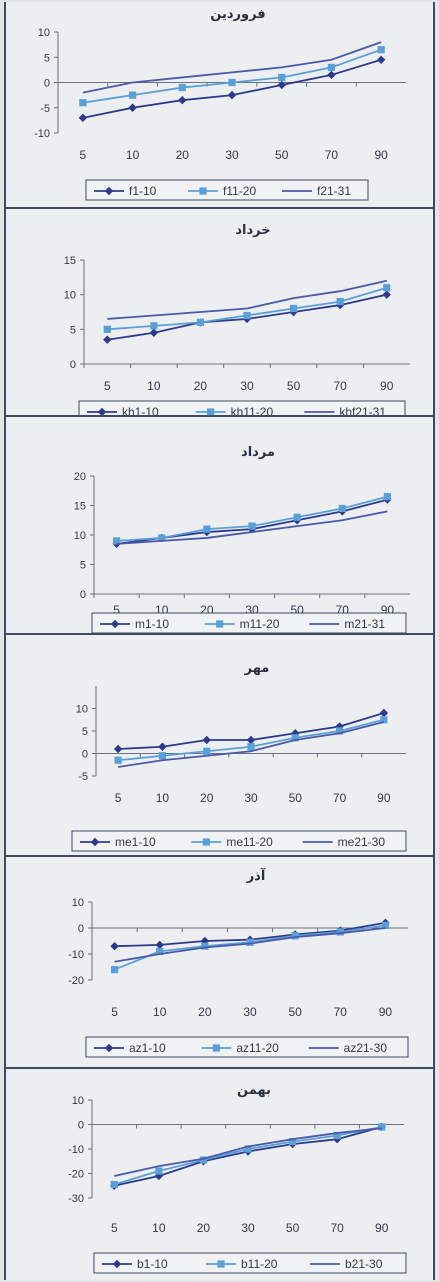 Image resolution: width=439 pixels, height=1282 pixels. Describe the element at coordinates (347, 624) in the screenshot. I see `chart-3-legend-item-3: m21-31` at that location.